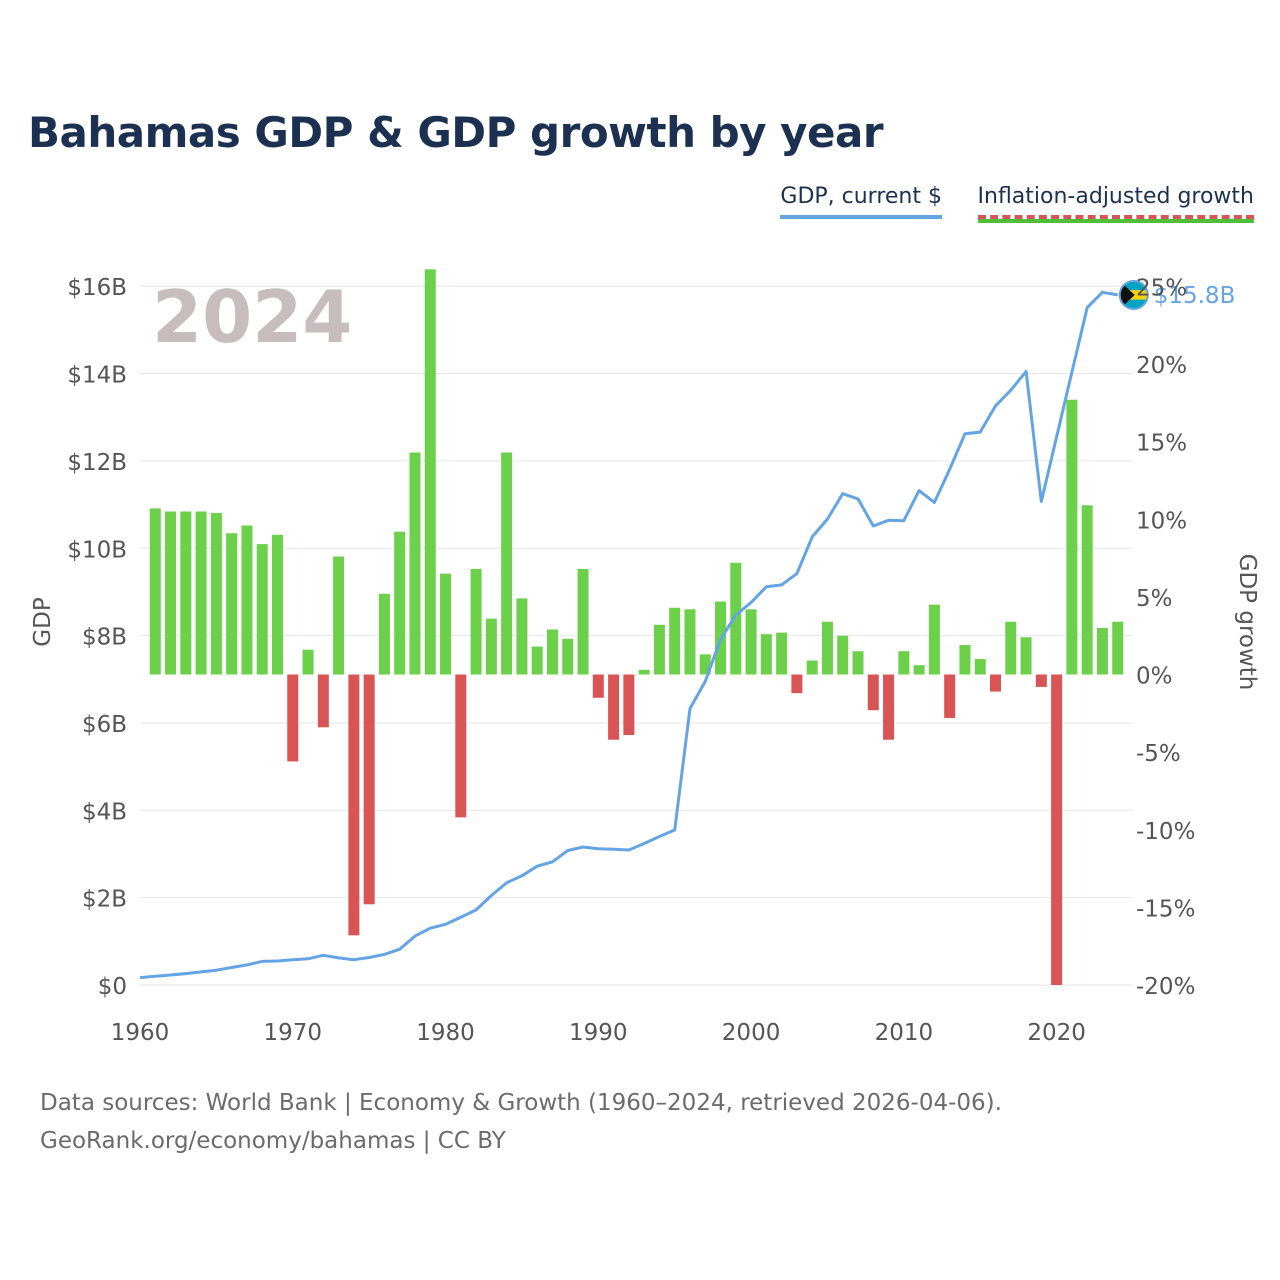  What do you see at coordinates (252, 317) in the screenshot?
I see `year-watermark: 2024` at bounding box center [252, 317].